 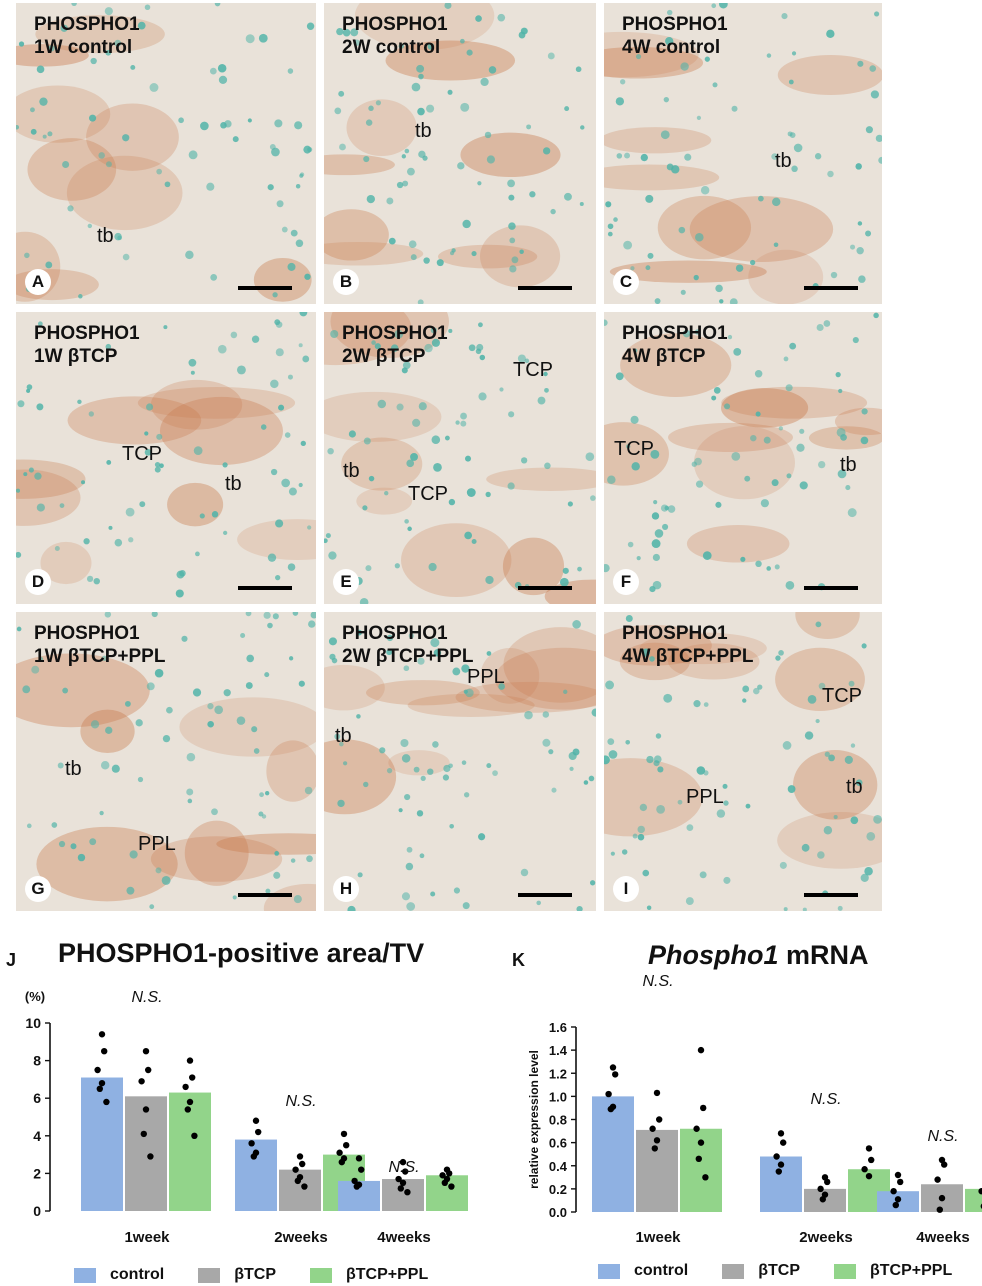 I want to click on panel-title: PHOSPHO1 2W βTCP, so click(x=395, y=345).